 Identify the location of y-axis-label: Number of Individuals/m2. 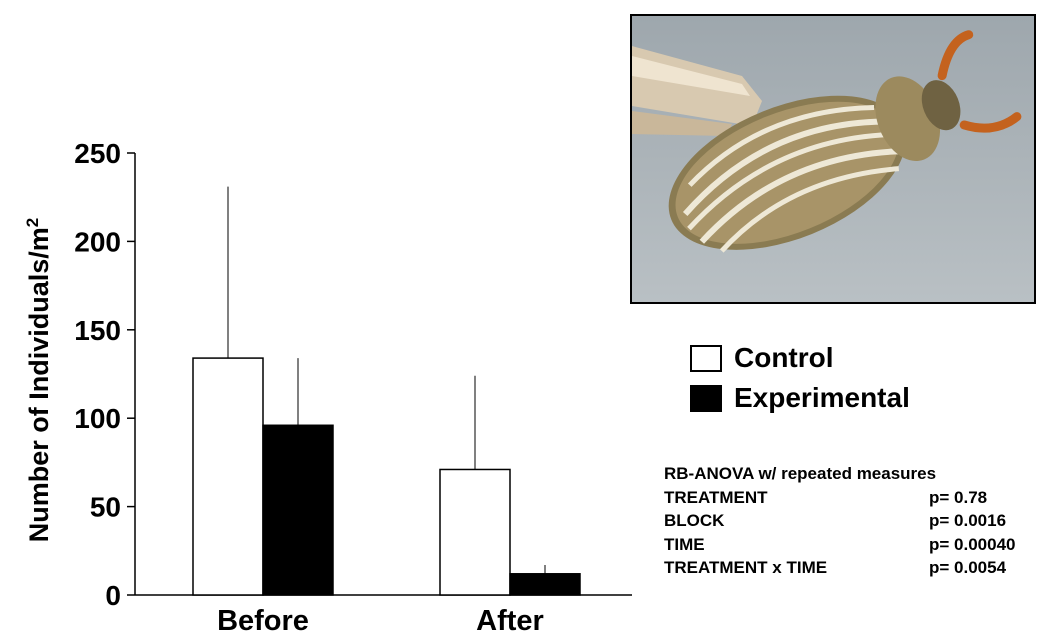
(38, 380).